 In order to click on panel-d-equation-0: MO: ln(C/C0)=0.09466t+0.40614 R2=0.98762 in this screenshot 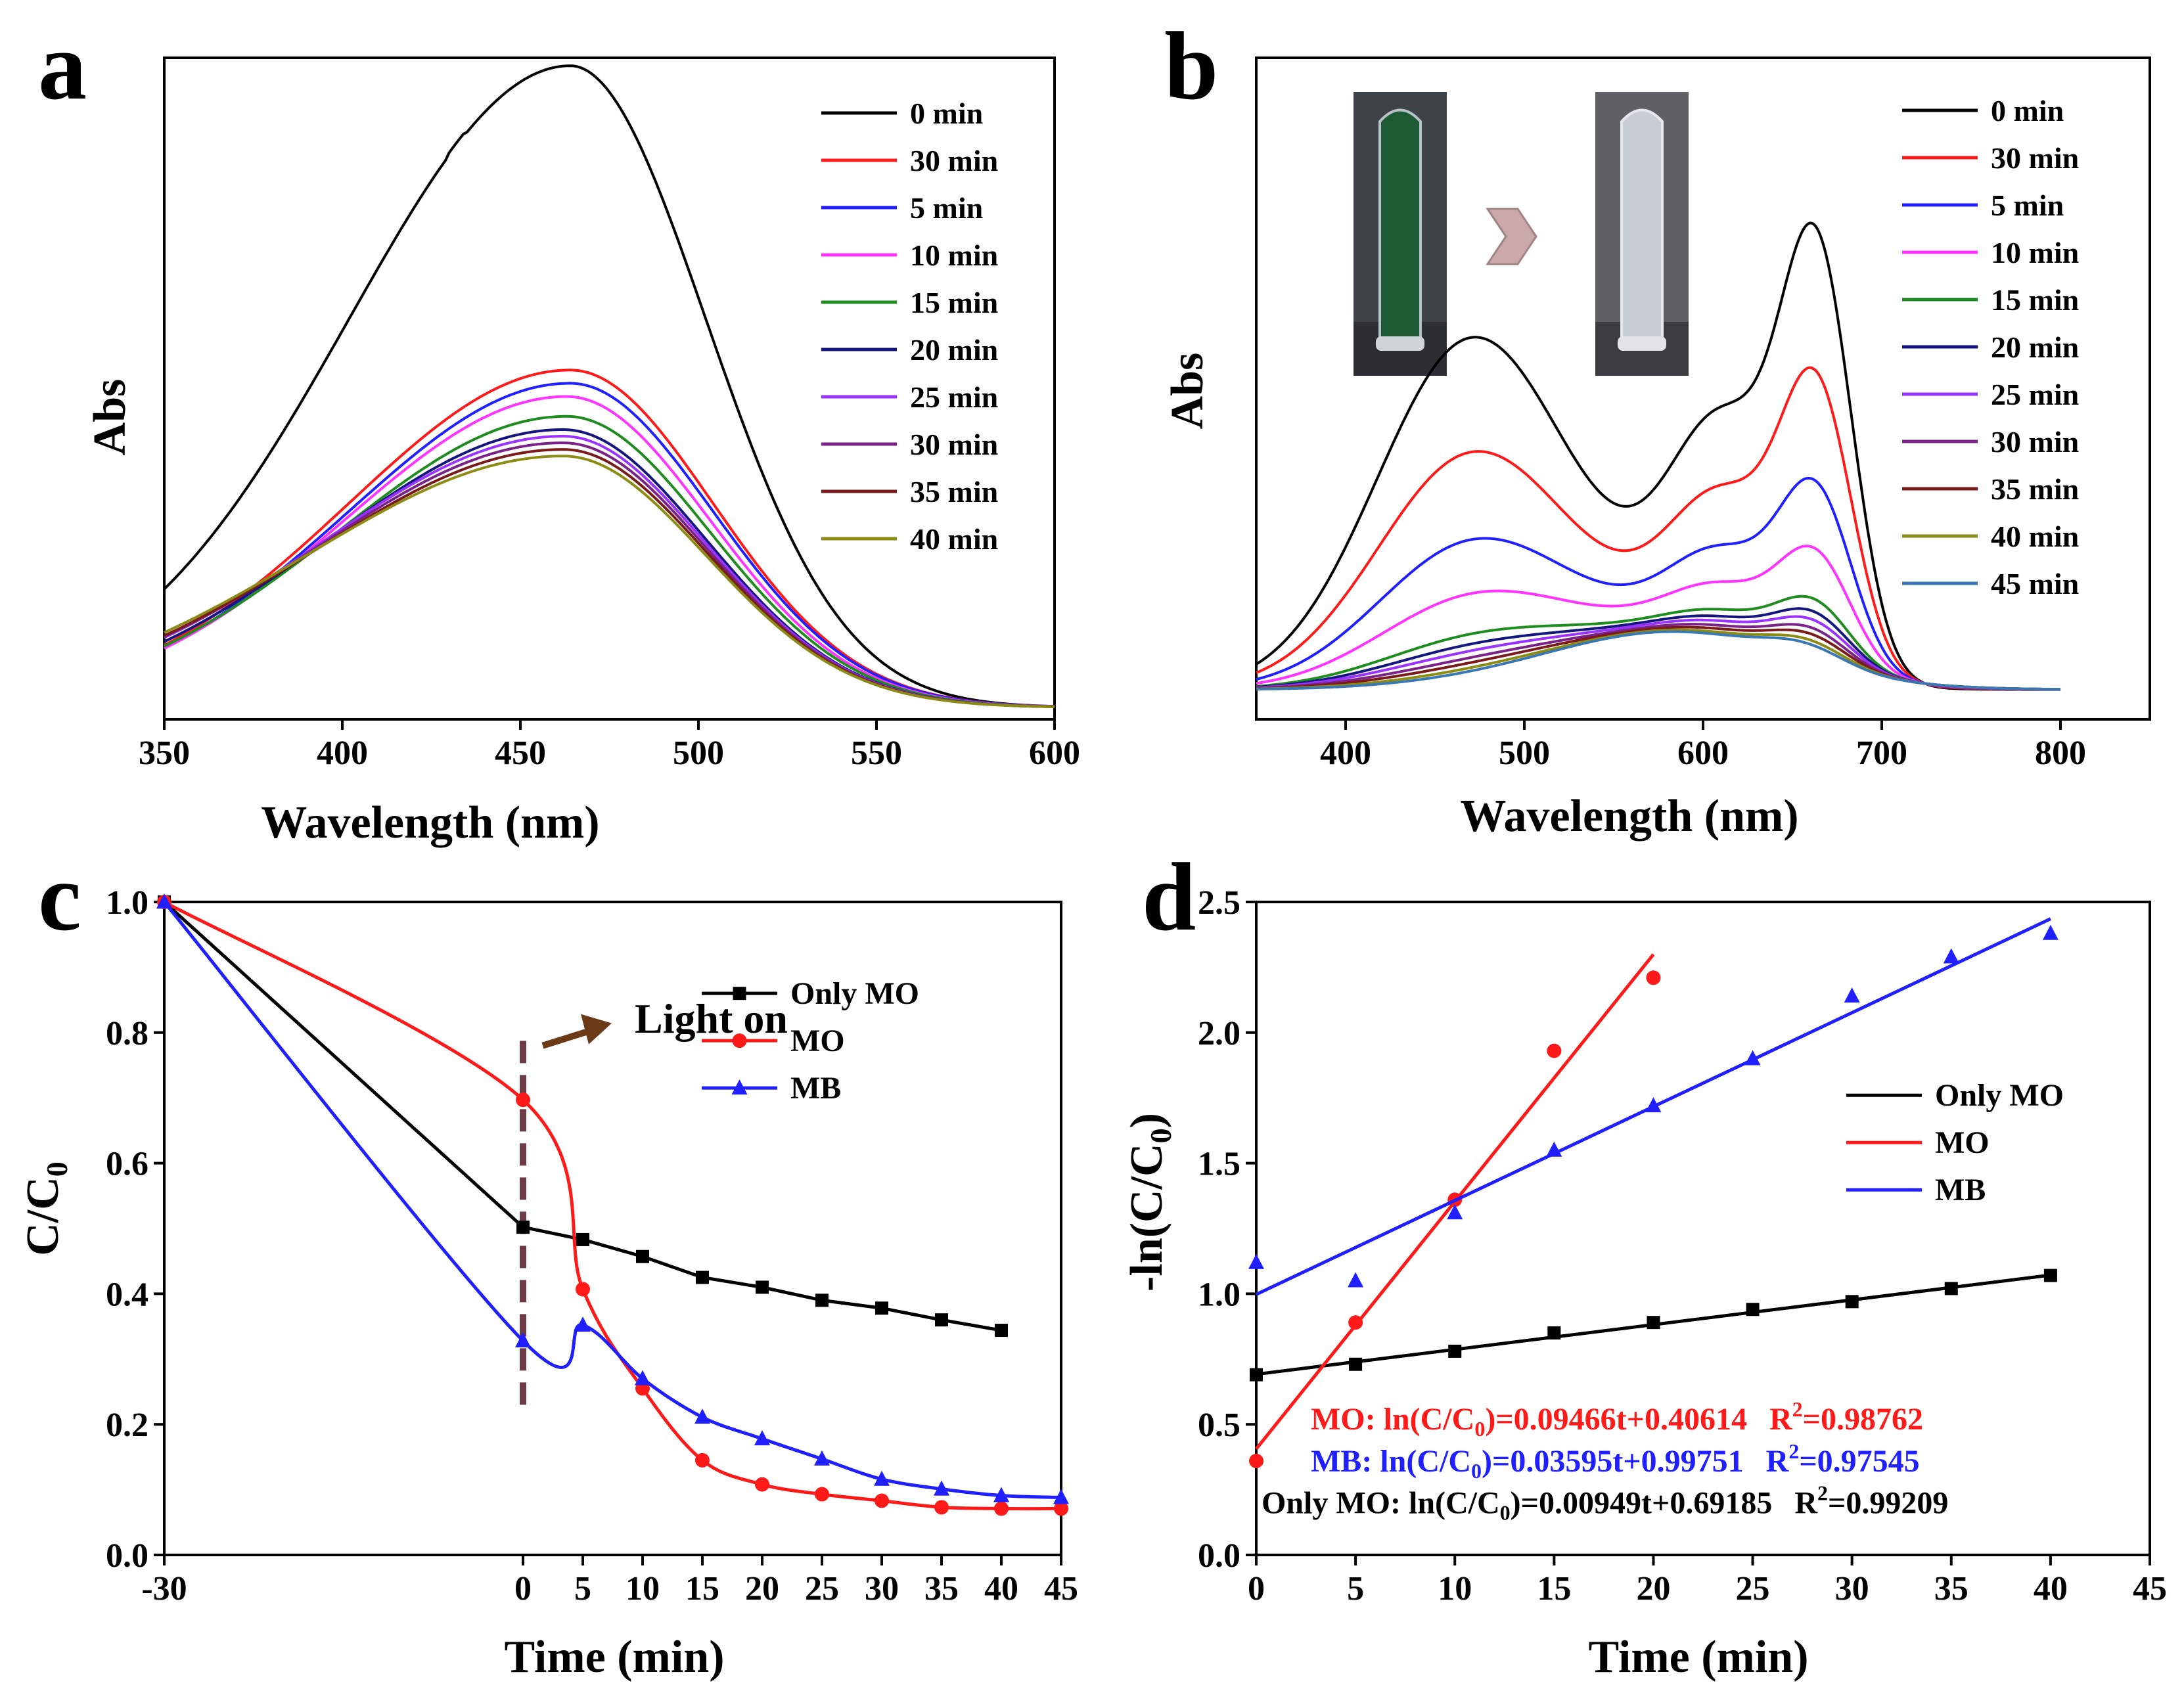, I will do `click(1617, 1419)`.